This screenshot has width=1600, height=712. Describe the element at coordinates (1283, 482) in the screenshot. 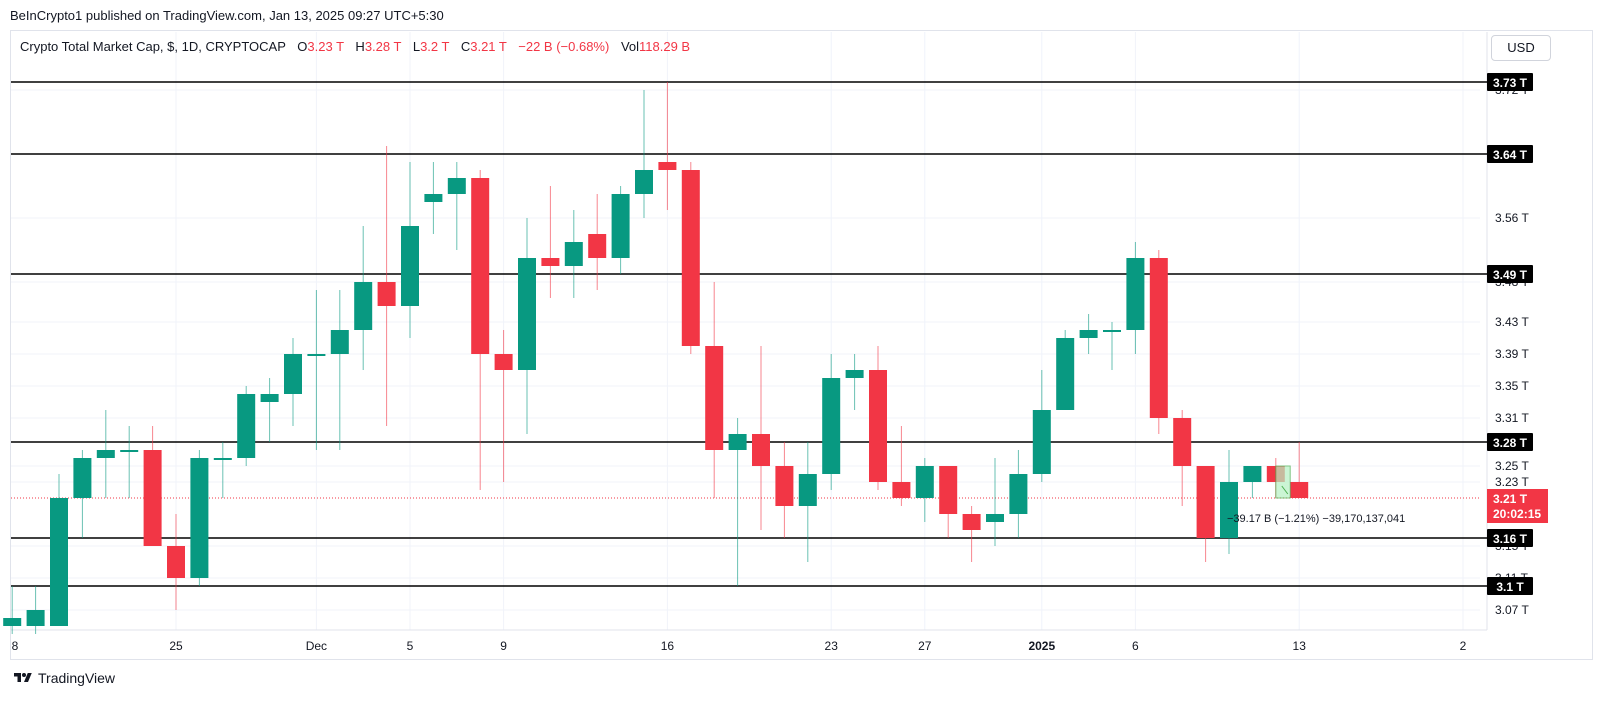

I see `measure-box` at that location.